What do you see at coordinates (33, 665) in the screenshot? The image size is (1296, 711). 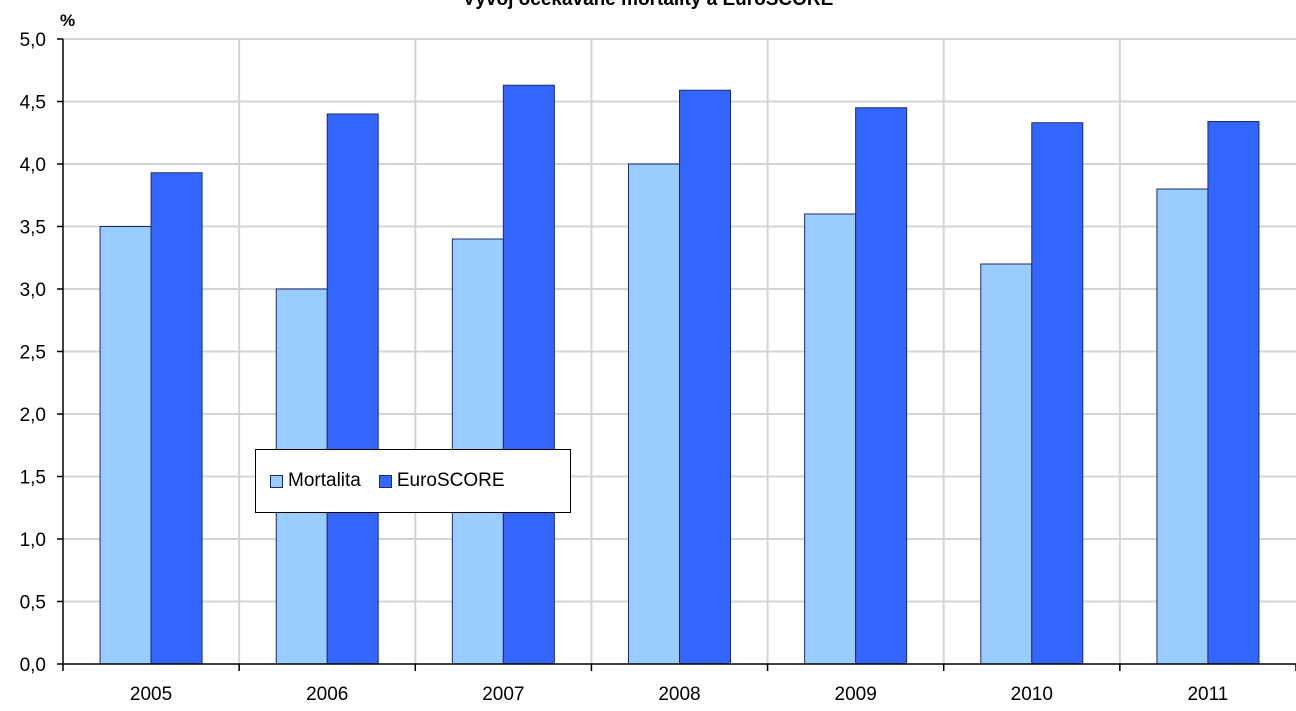 I see `y-tick-label: 0,0` at bounding box center [33, 665].